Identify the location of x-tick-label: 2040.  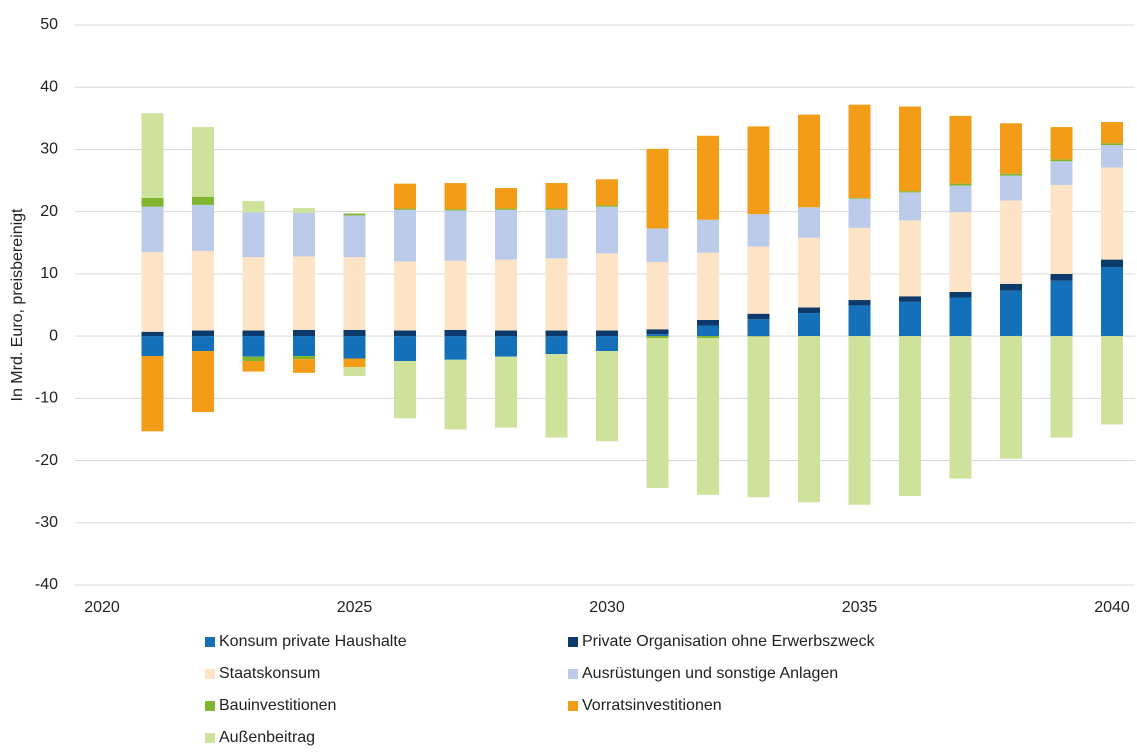
(1112, 607).